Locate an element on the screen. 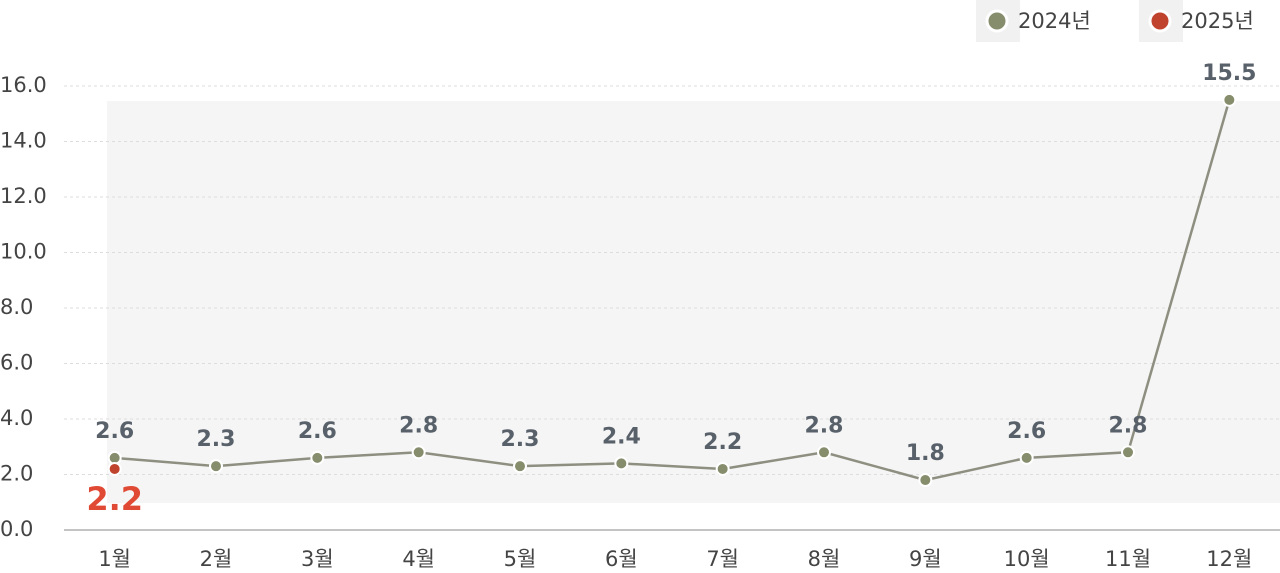 The height and width of the screenshot is (573, 1280). y-tick-label: 2.0 is located at coordinates (16, 474).